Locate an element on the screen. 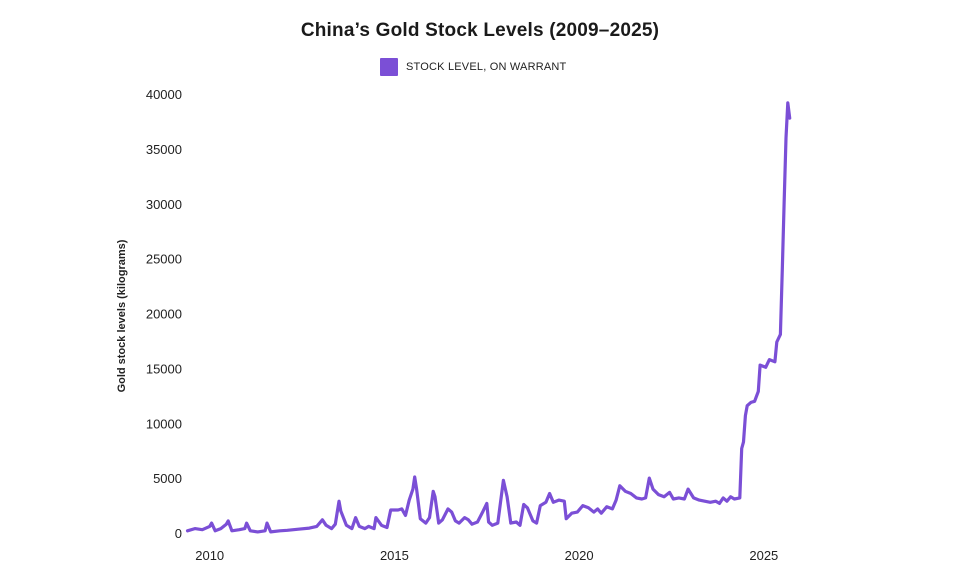 Image resolution: width=960 pixels, height=569 pixels. y-tick-label: 15000 is located at coordinates (164, 368).